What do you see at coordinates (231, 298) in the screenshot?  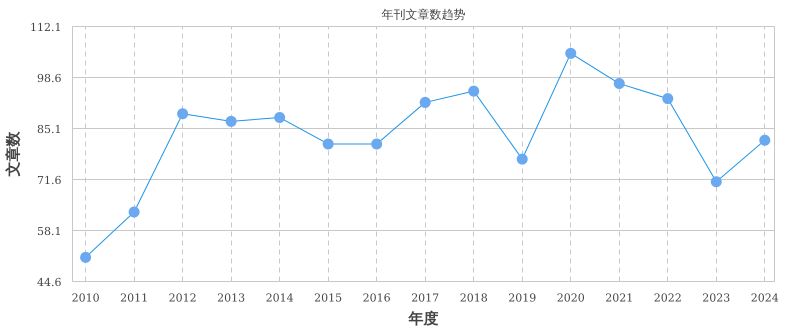 I see `x-tick-label: 2013` at bounding box center [231, 298].